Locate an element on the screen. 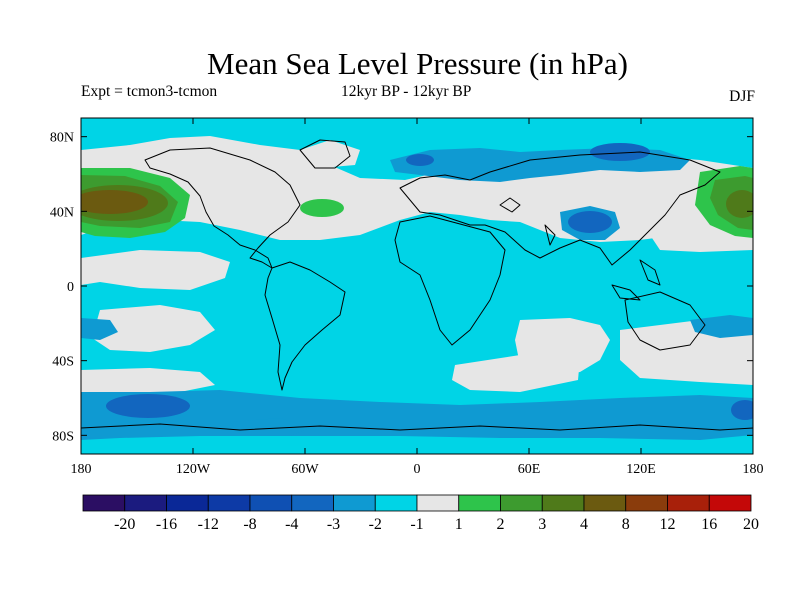  positive-regions is located at coordinates (417, 202).